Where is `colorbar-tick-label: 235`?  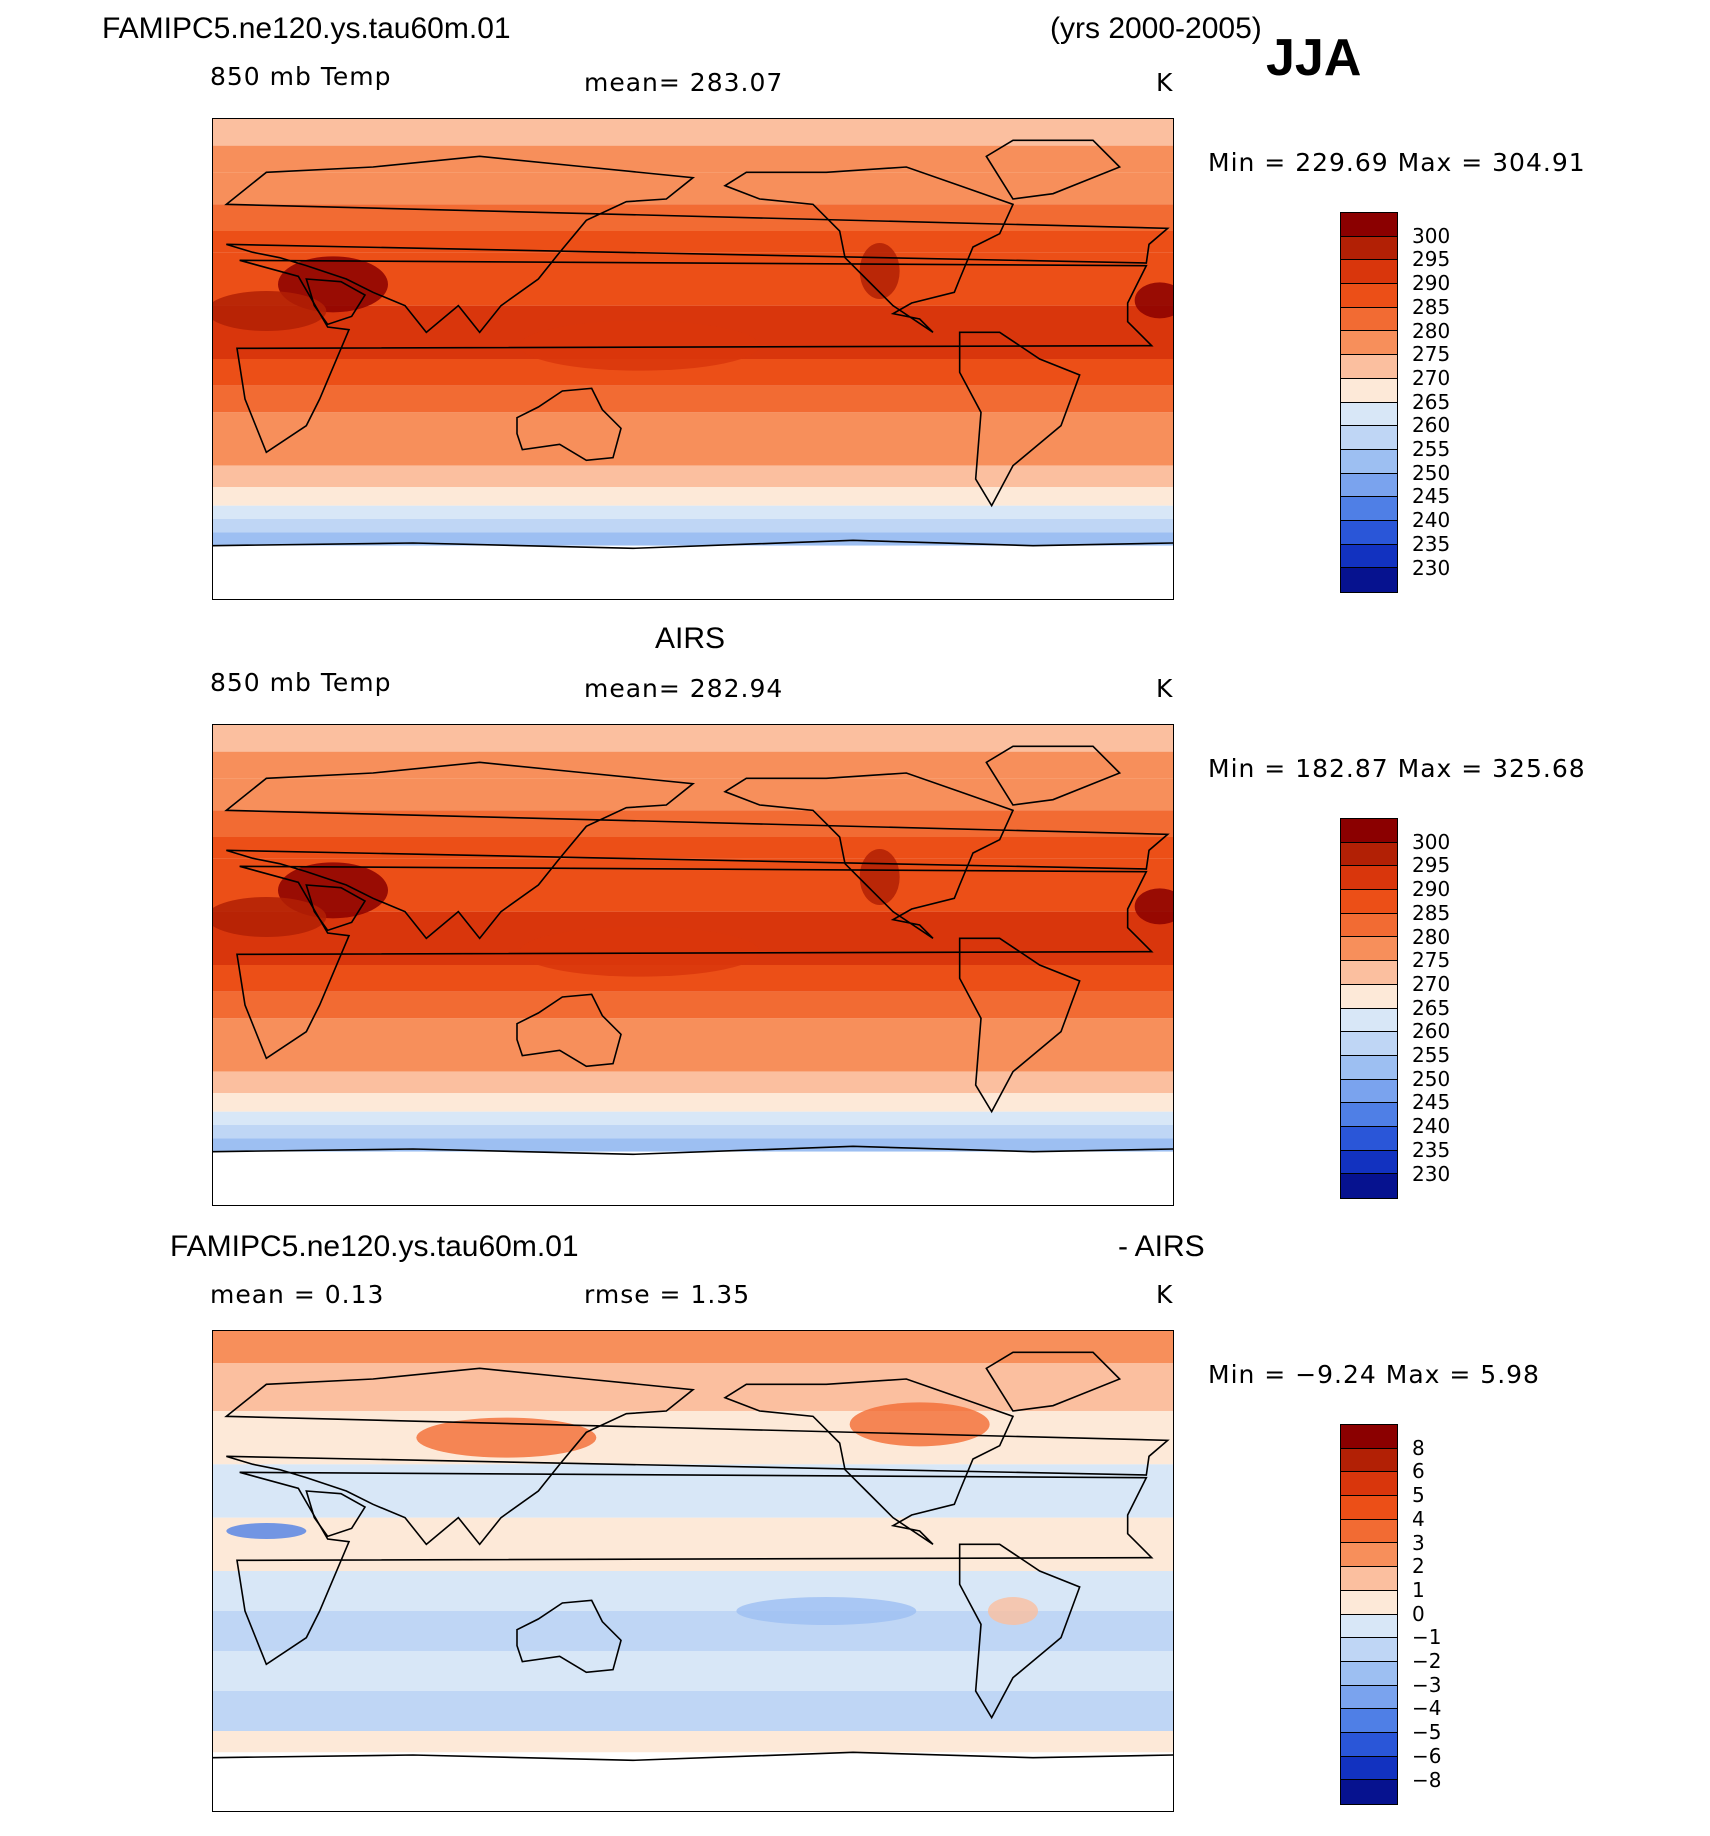
colorbar-tick-label: 235 is located at coordinates (1431, 543).